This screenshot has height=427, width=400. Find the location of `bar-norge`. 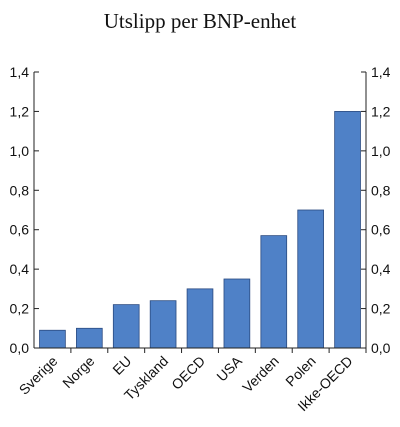

bar-norge is located at coordinates (89, 338).